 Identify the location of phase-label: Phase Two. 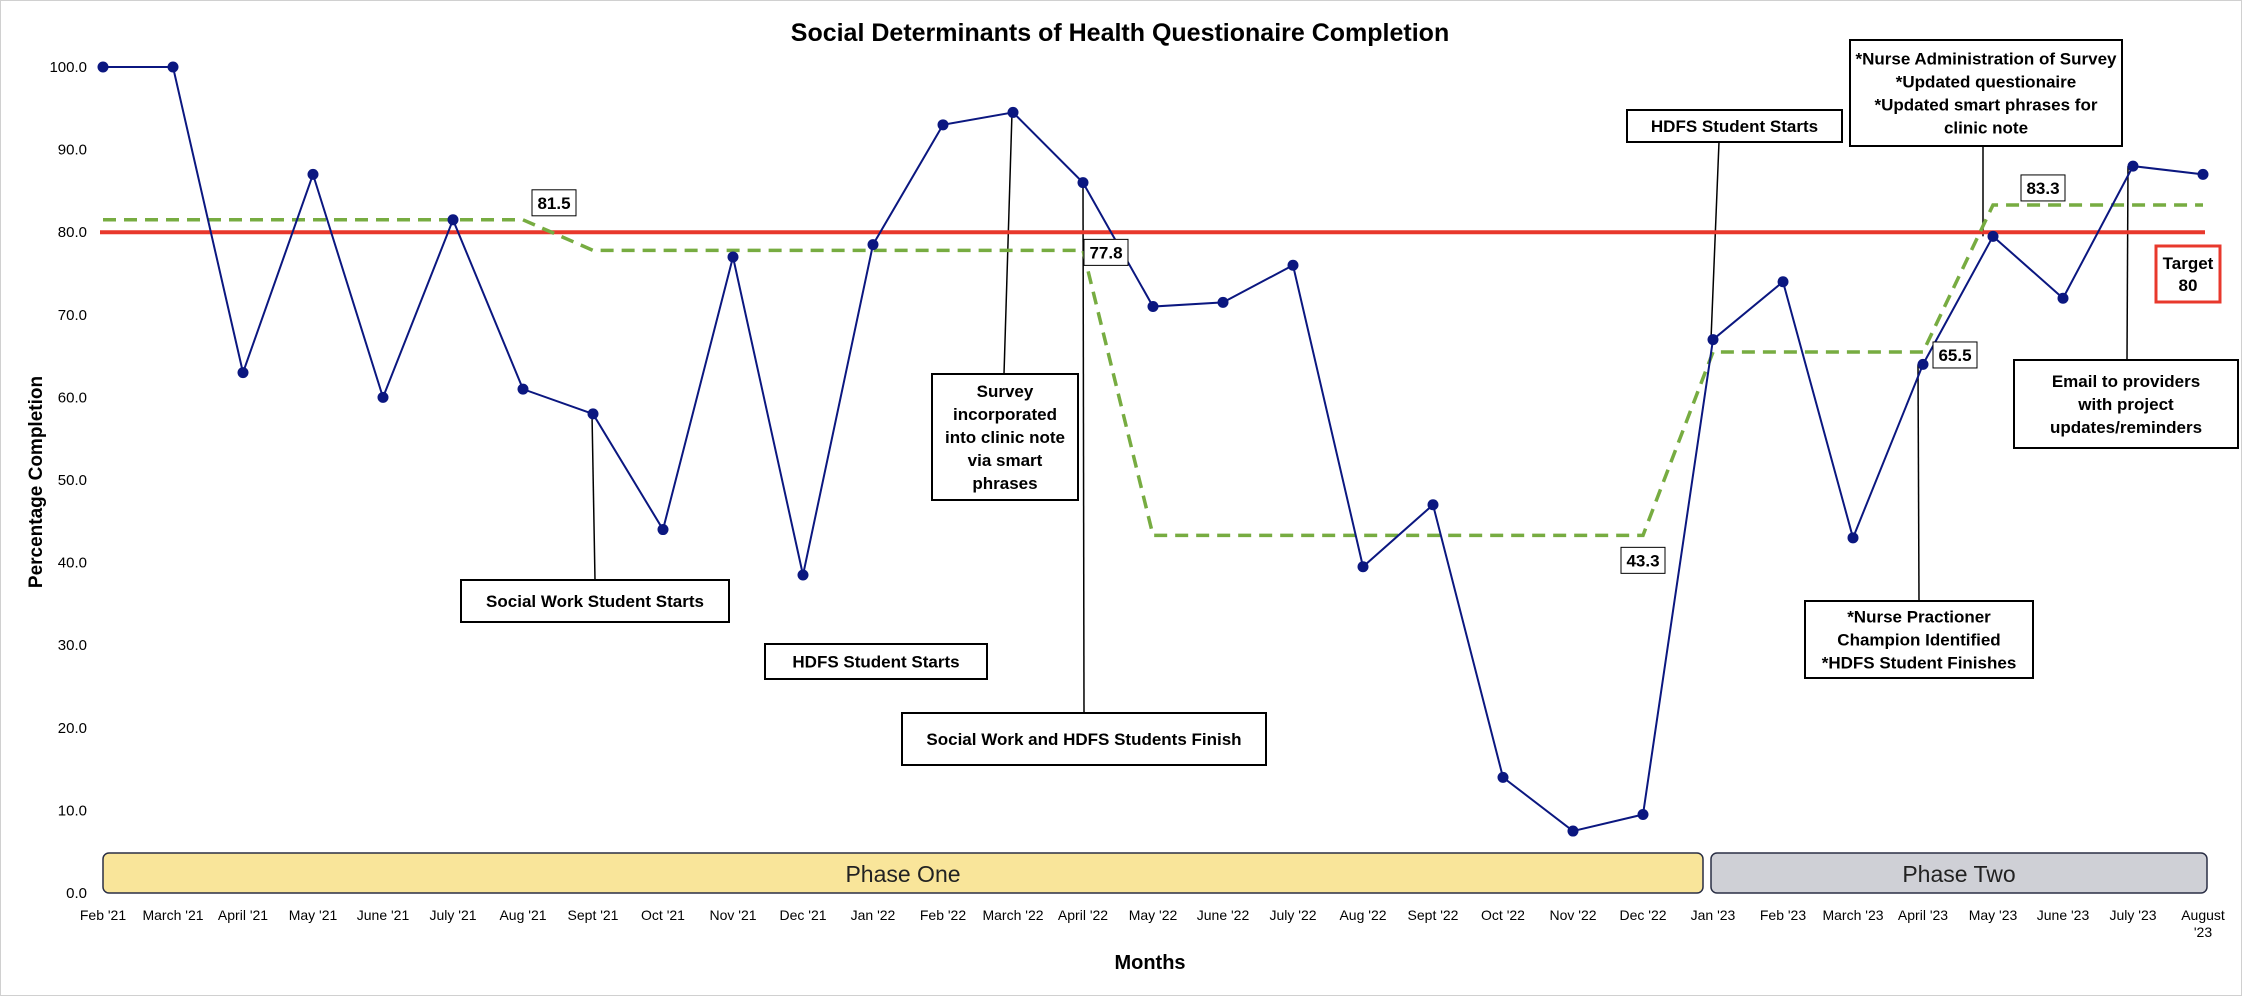
(1958, 874).